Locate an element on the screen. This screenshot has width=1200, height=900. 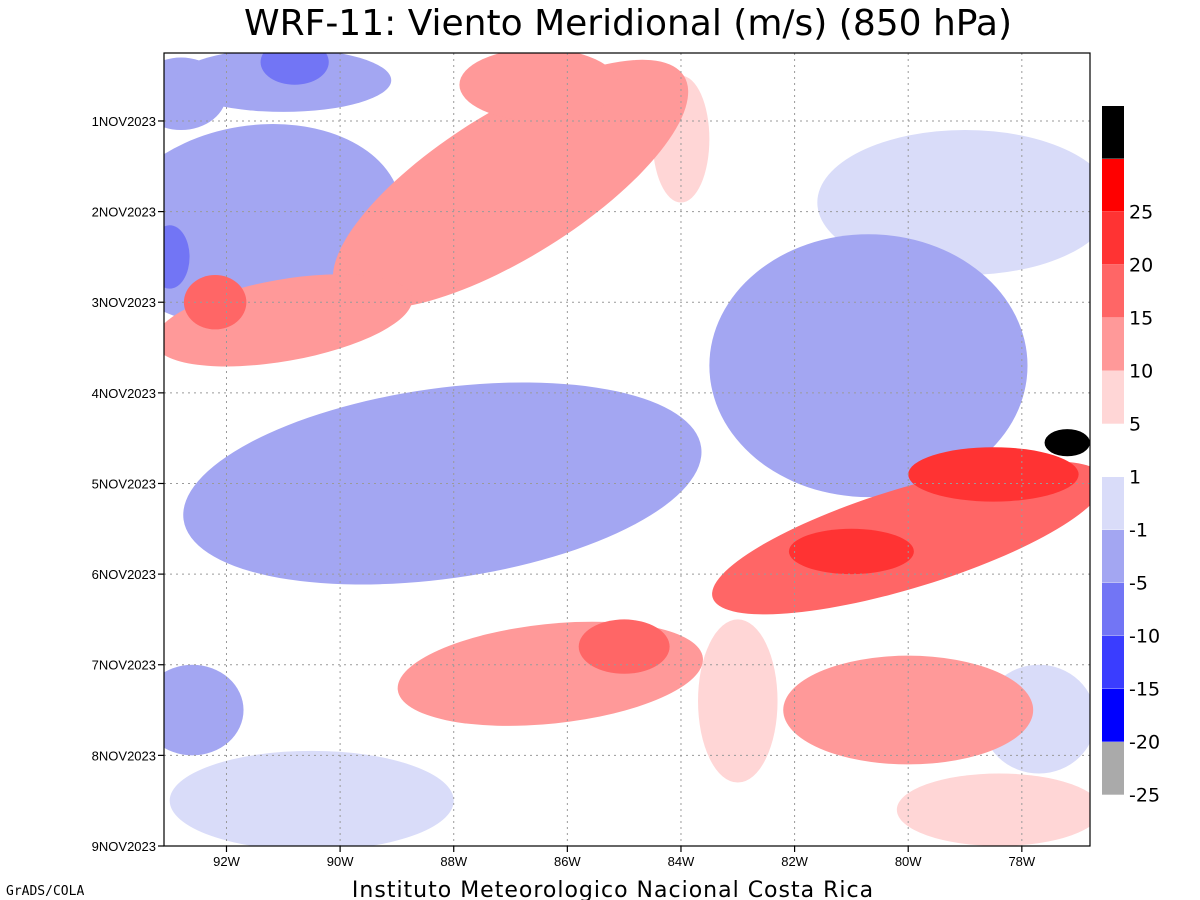
y-tick-label: 7NOV2023 is located at coordinates (124, 665).